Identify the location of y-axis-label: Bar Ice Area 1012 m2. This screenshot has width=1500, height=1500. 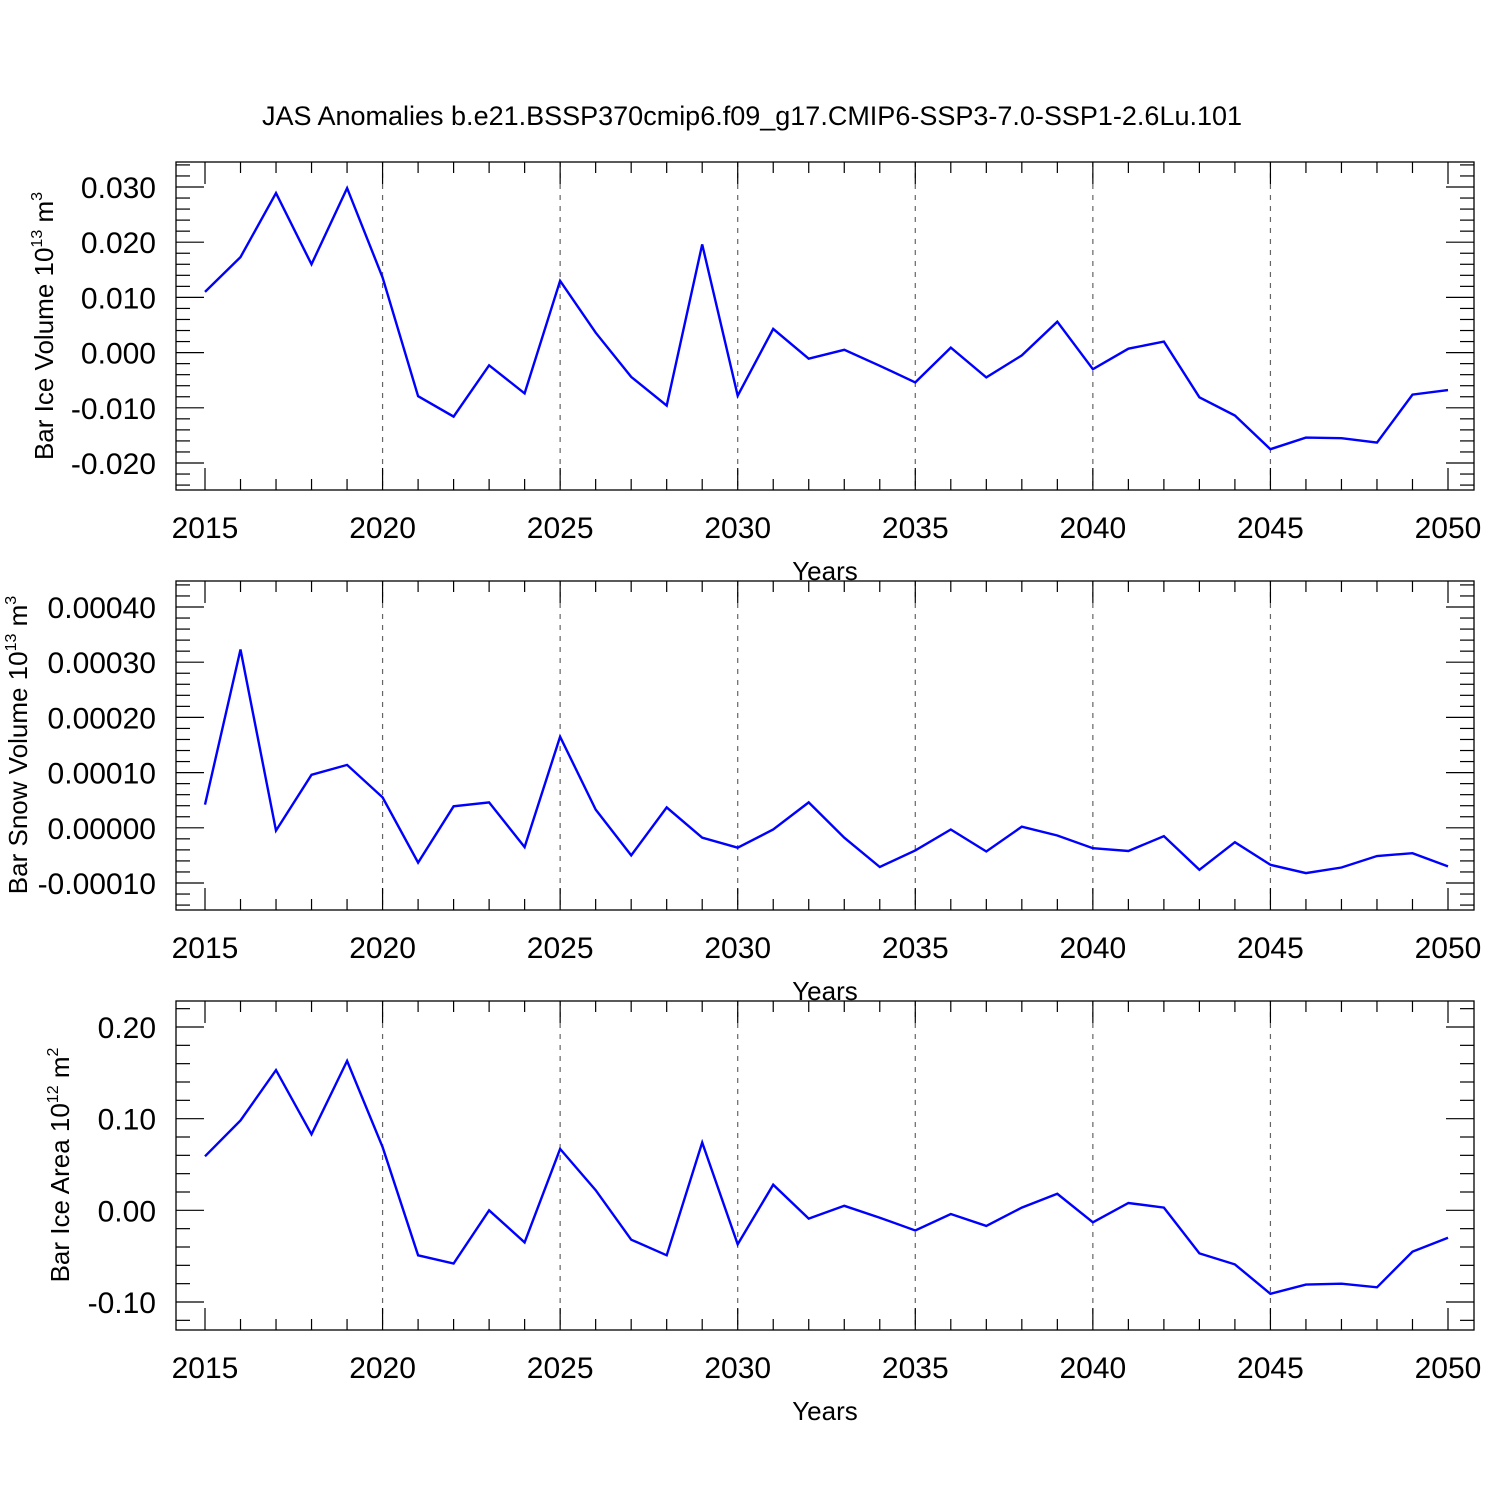
(60, 1164).